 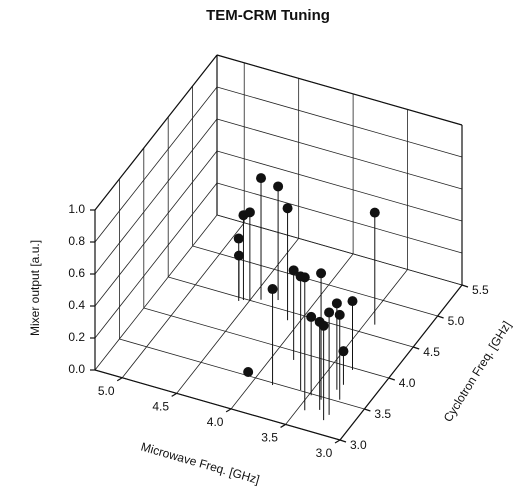 What do you see at coordinates (200, 463) in the screenshot?
I see `x-axis-label: Microwave Freq. [GHz]` at bounding box center [200, 463].